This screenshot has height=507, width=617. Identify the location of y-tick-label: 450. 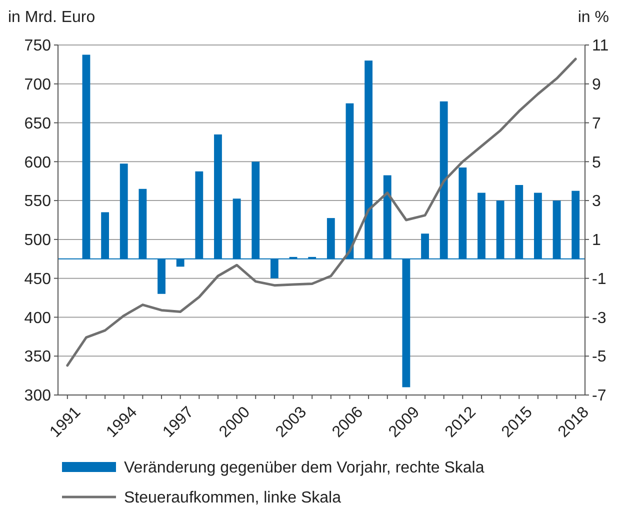
(38, 279).